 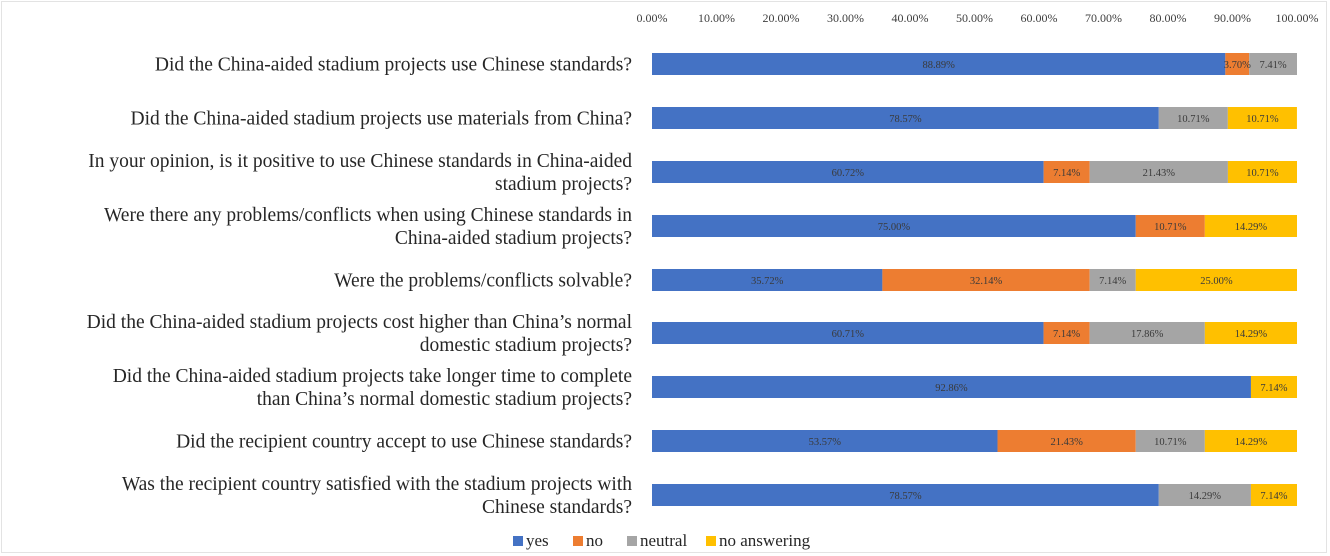 I want to click on x-tick-label: 40.00%, so click(x=910, y=18).